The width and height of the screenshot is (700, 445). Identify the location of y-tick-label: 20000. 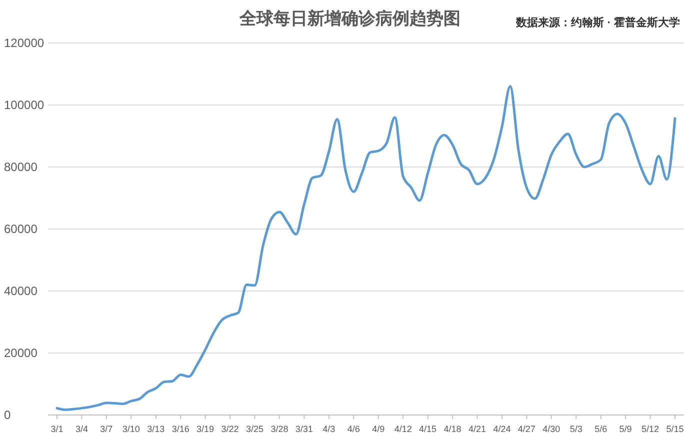
(21, 353).